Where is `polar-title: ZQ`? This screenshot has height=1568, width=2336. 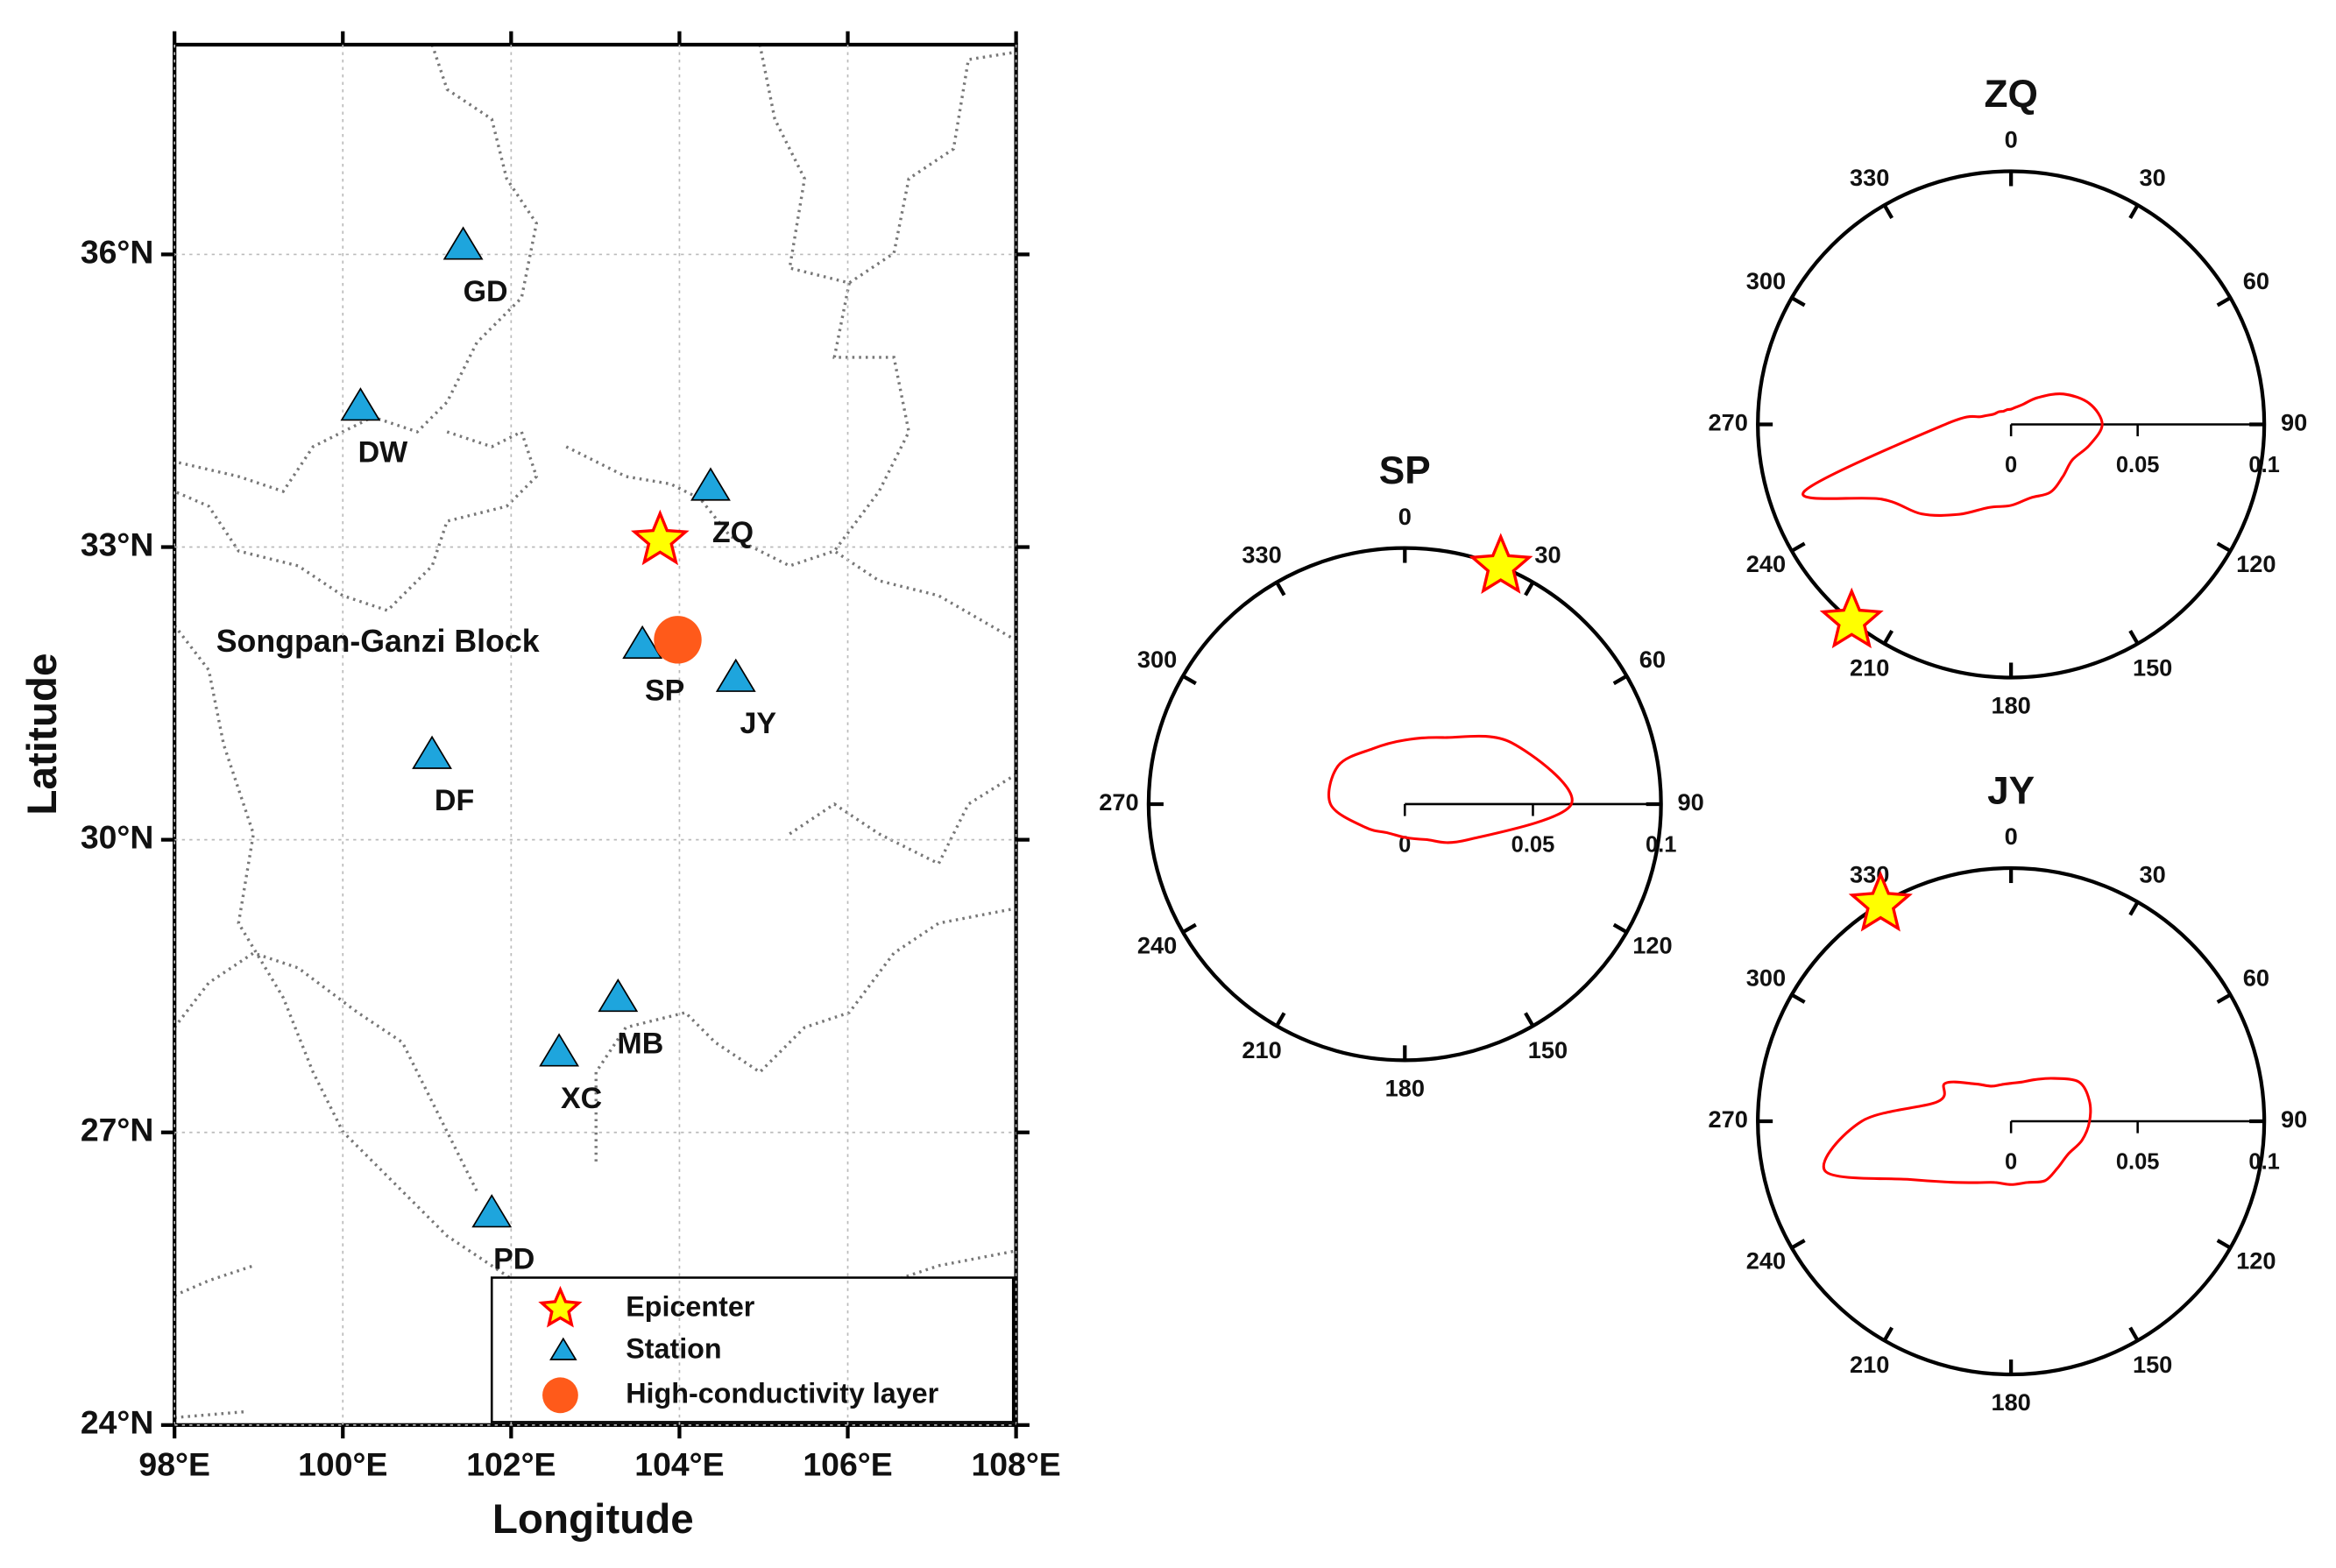
polar-title: ZQ is located at coordinates (2010, 94).